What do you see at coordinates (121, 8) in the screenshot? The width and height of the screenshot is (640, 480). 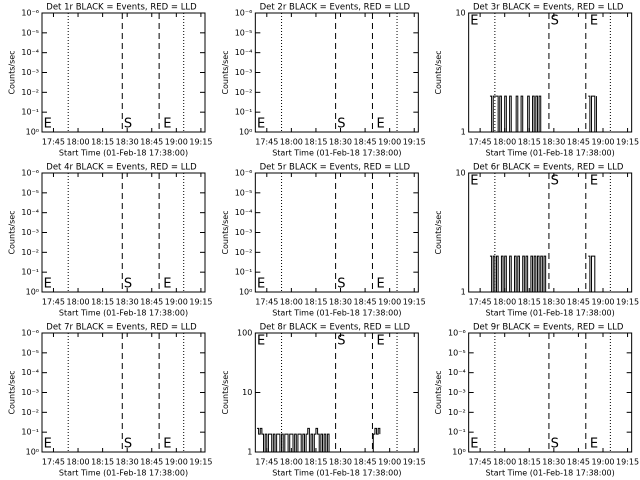 I see `panel-title: Det 1r BLACK = Events, RED = LLD` at bounding box center [121, 8].